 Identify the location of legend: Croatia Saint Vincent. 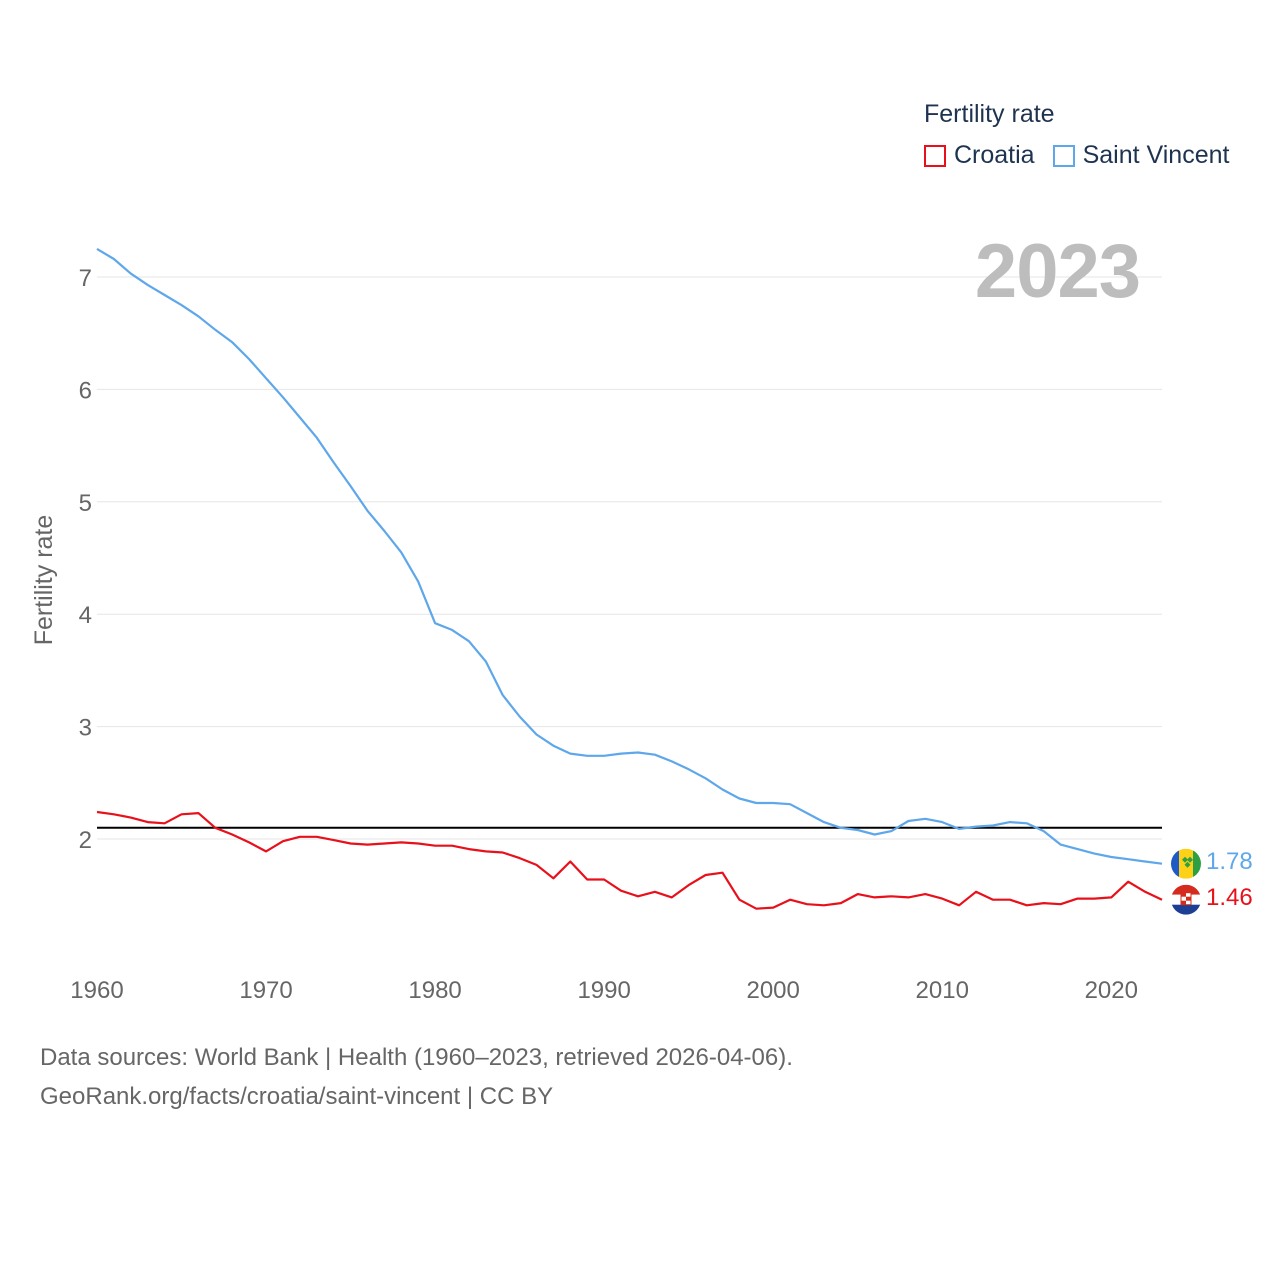
(1085, 155).